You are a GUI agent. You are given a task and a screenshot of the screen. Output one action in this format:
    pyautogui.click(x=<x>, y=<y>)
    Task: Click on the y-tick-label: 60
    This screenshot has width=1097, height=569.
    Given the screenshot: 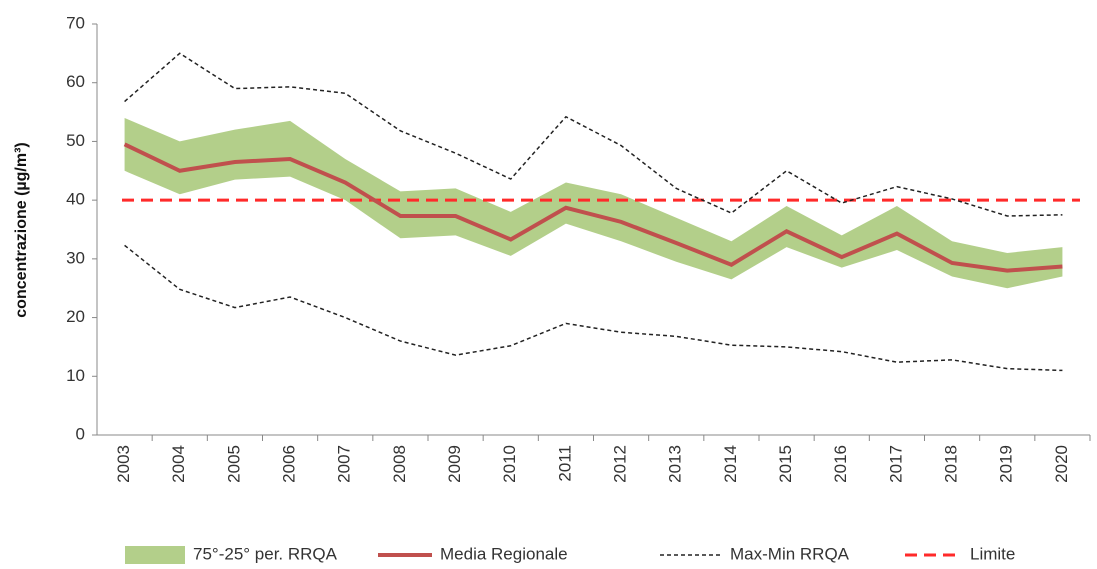 What is the action you would take?
    pyautogui.click(x=75, y=81)
    